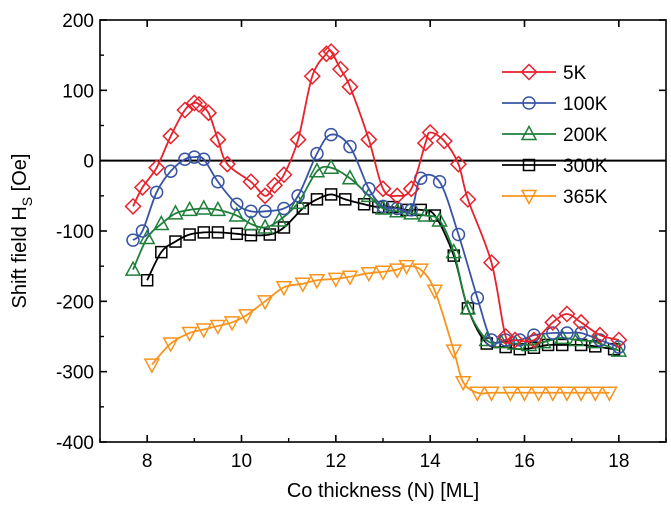 This screenshot has height=505, width=671. I want to click on x-tick-label: 8, so click(147, 461).